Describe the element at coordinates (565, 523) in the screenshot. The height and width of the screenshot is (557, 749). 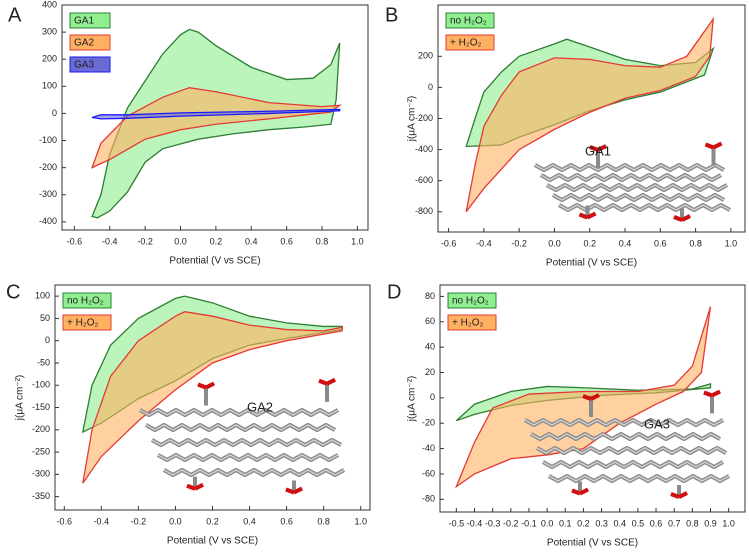
I see `x-tick-label: 0.1` at that location.